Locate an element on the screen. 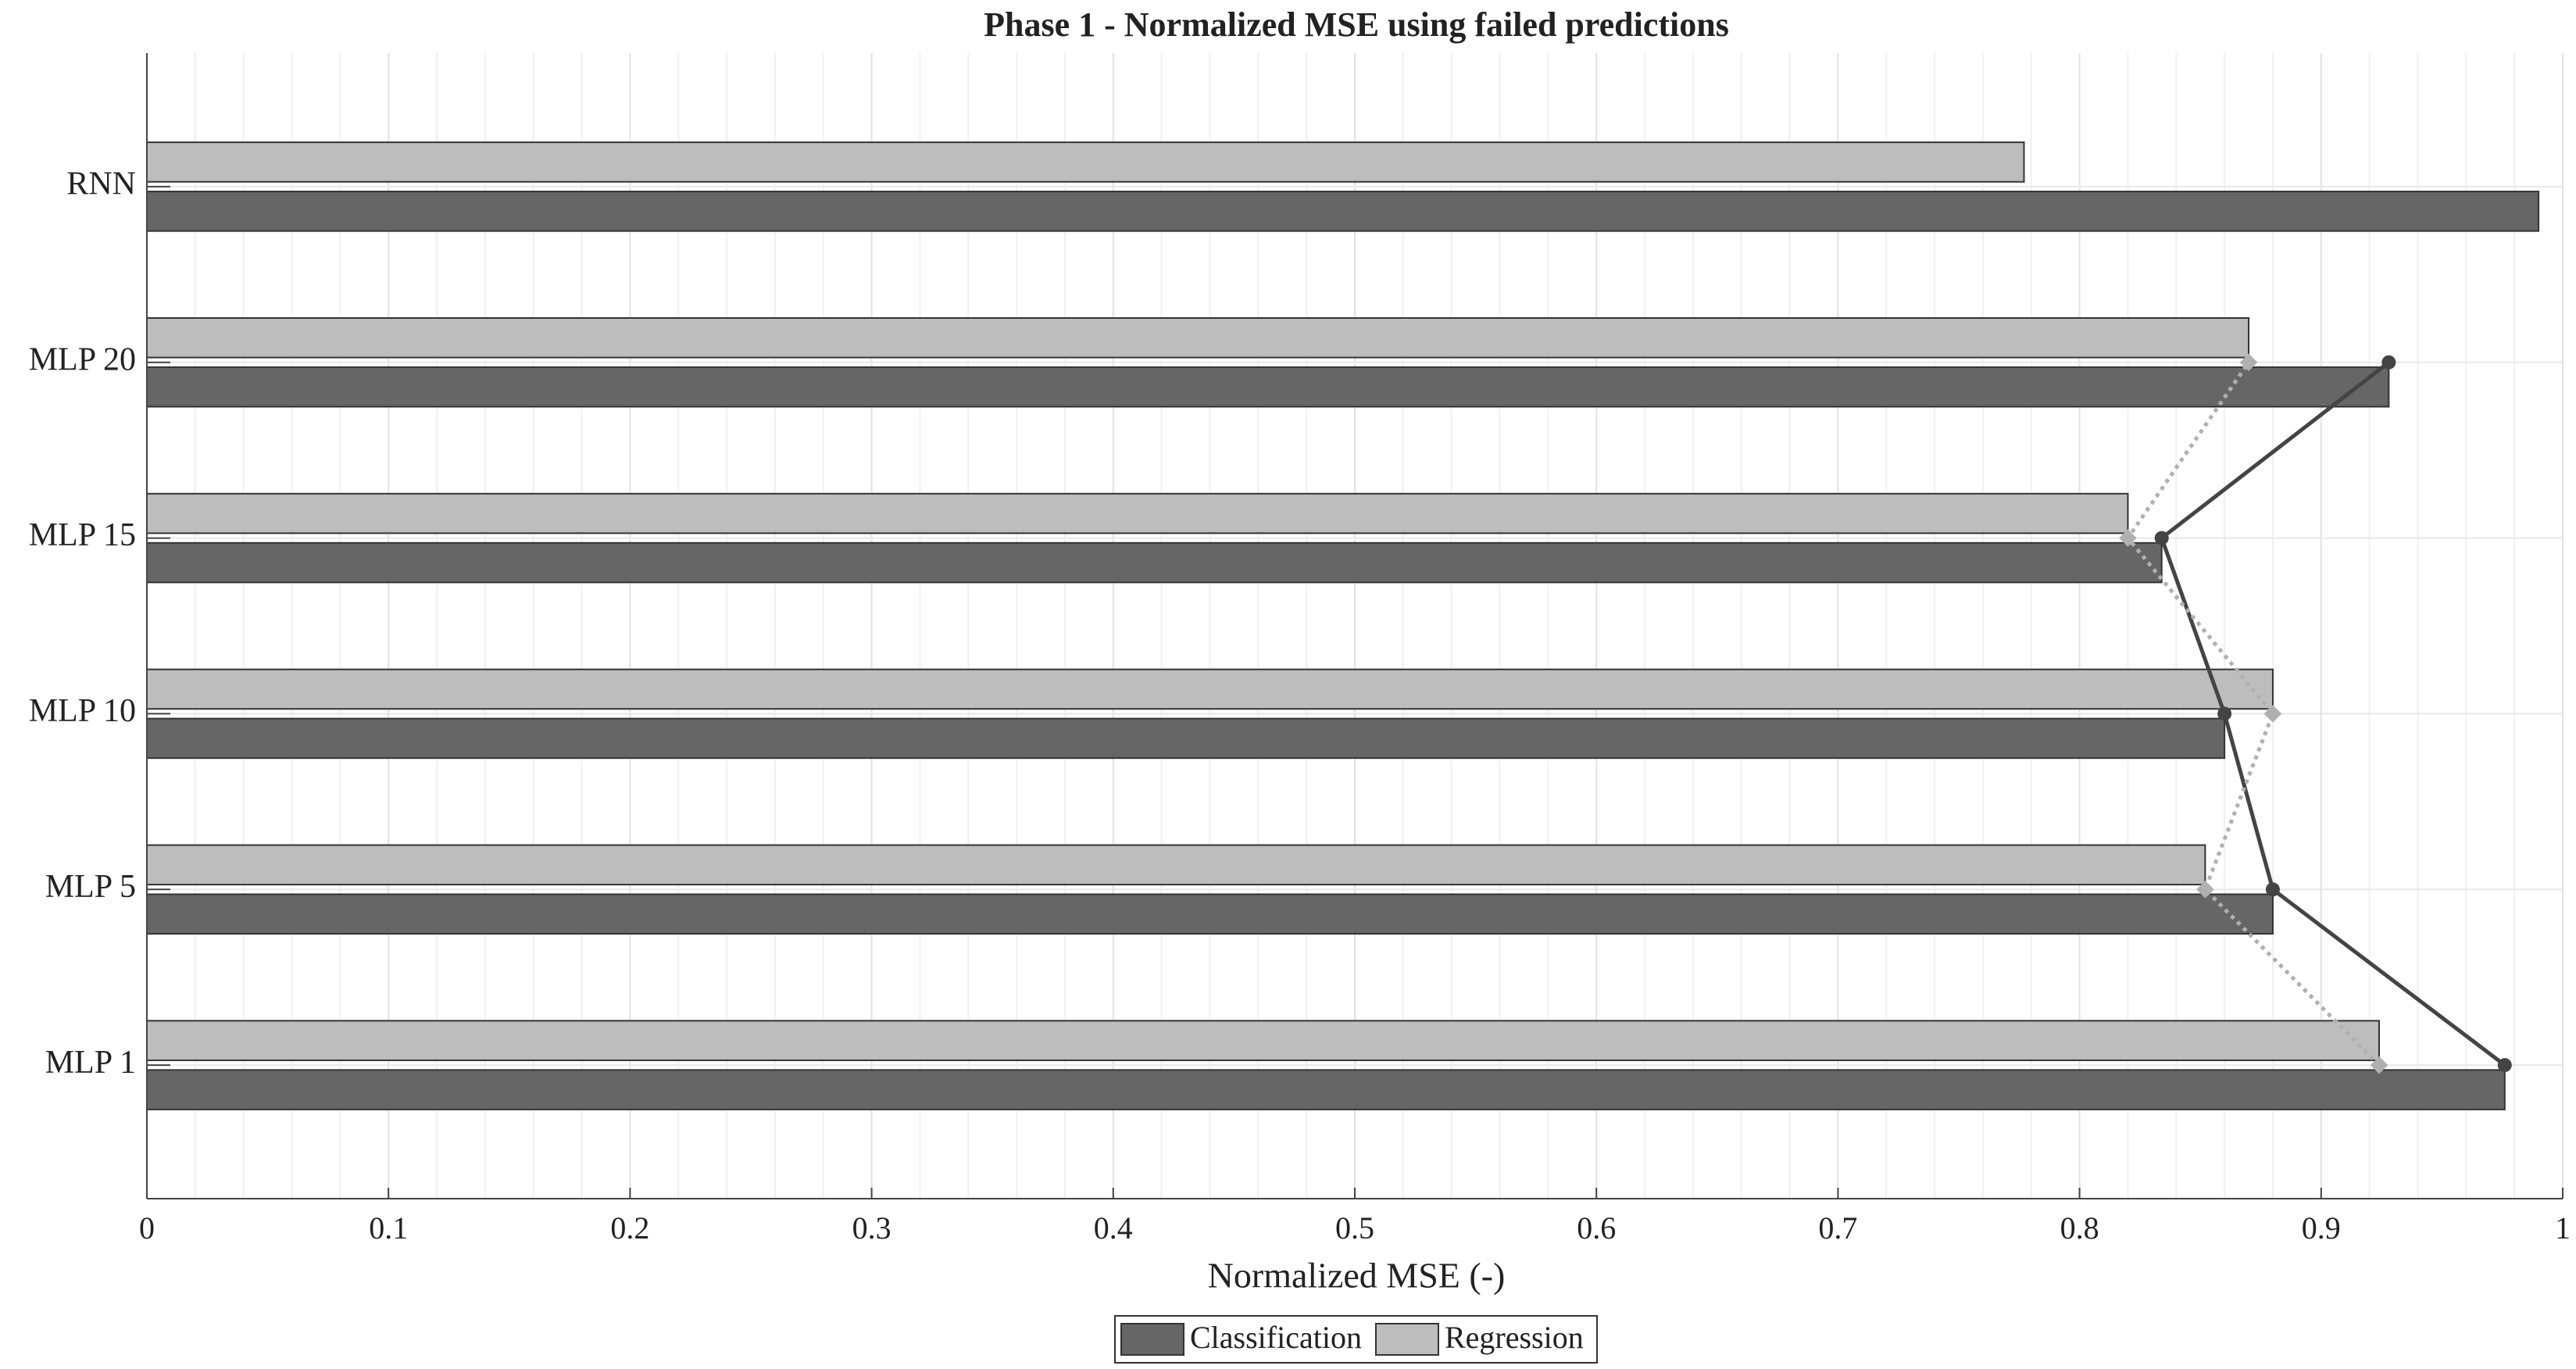 This screenshot has height=1369, width=2576. x-tick-label: 0 is located at coordinates (147, 1228).